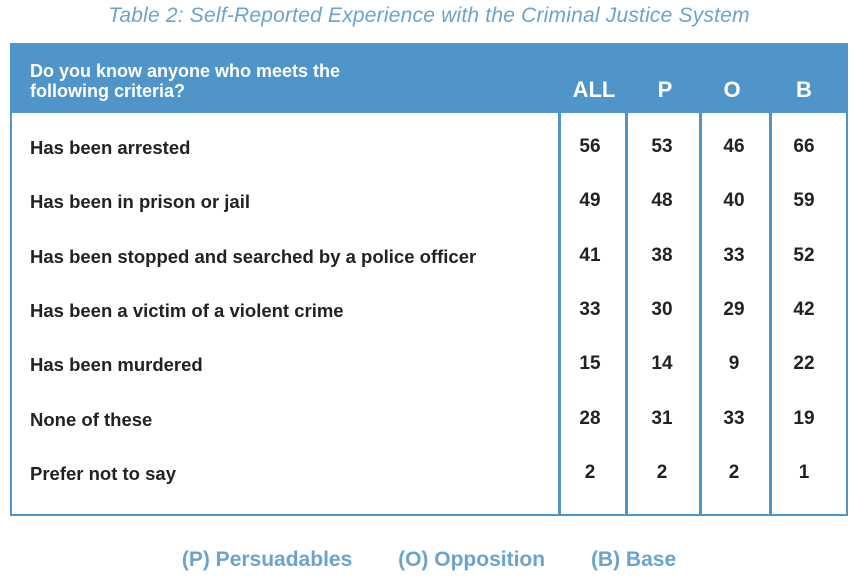  I want to click on row-label: None of these, so click(91, 419).